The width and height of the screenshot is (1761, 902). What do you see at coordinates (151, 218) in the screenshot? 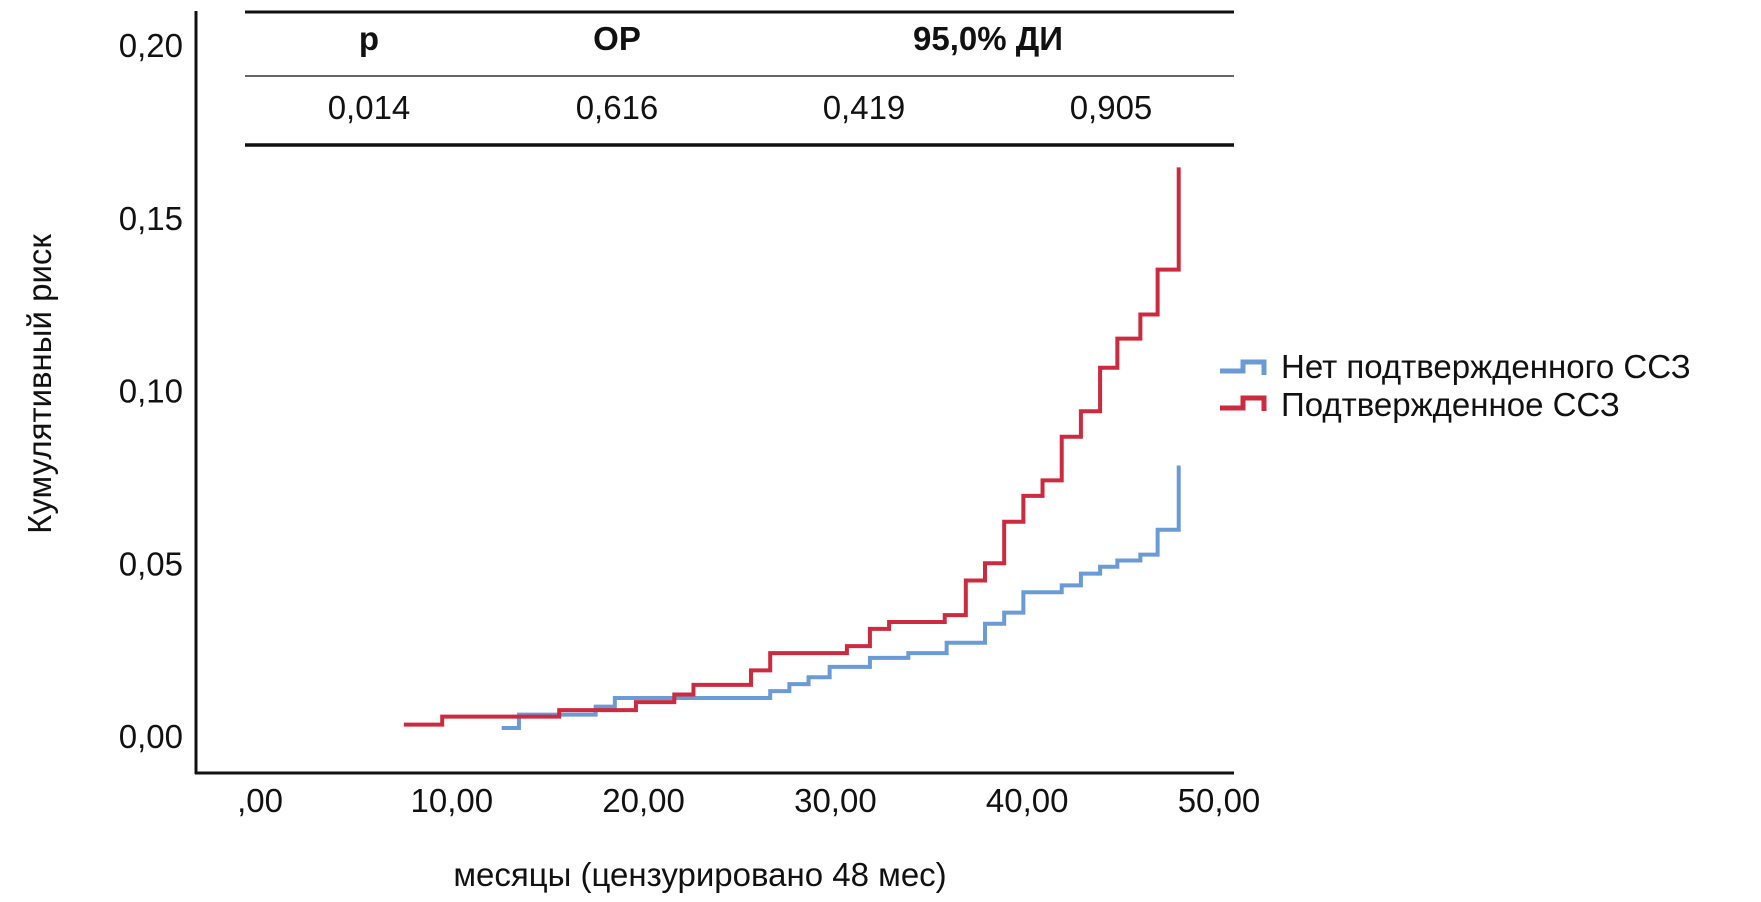
I see `y-tick-label: 0,15` at bounding box center [151, 218].